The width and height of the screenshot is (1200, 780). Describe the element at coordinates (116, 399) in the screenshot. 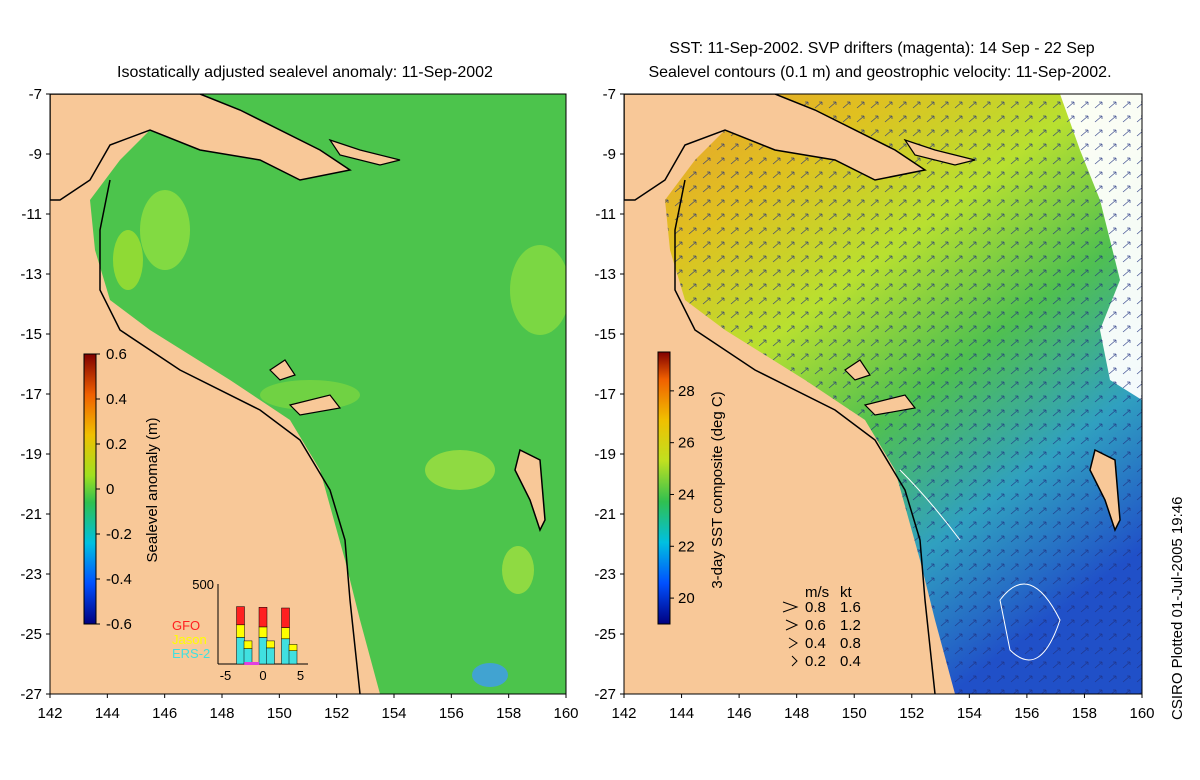

I see `colorbar-tick-label: 0.4` at that location.